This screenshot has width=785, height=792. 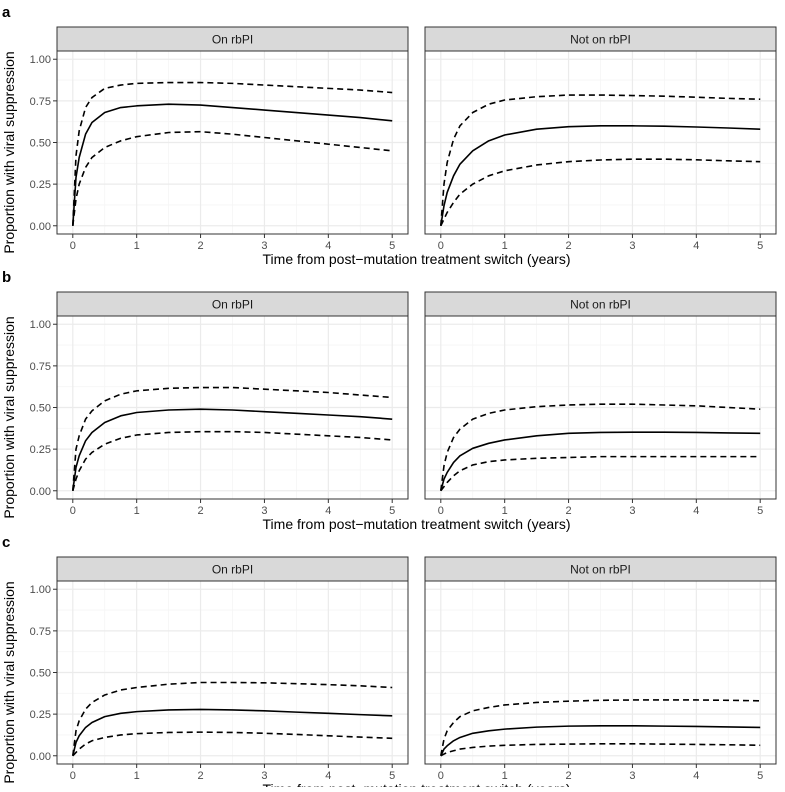 I want to click on facet-a-on-rbpi: On rbPI 0 1 2 3 4 5 0.00 0.25 0.50 0.75 1.00, so click(x=219, y=139).